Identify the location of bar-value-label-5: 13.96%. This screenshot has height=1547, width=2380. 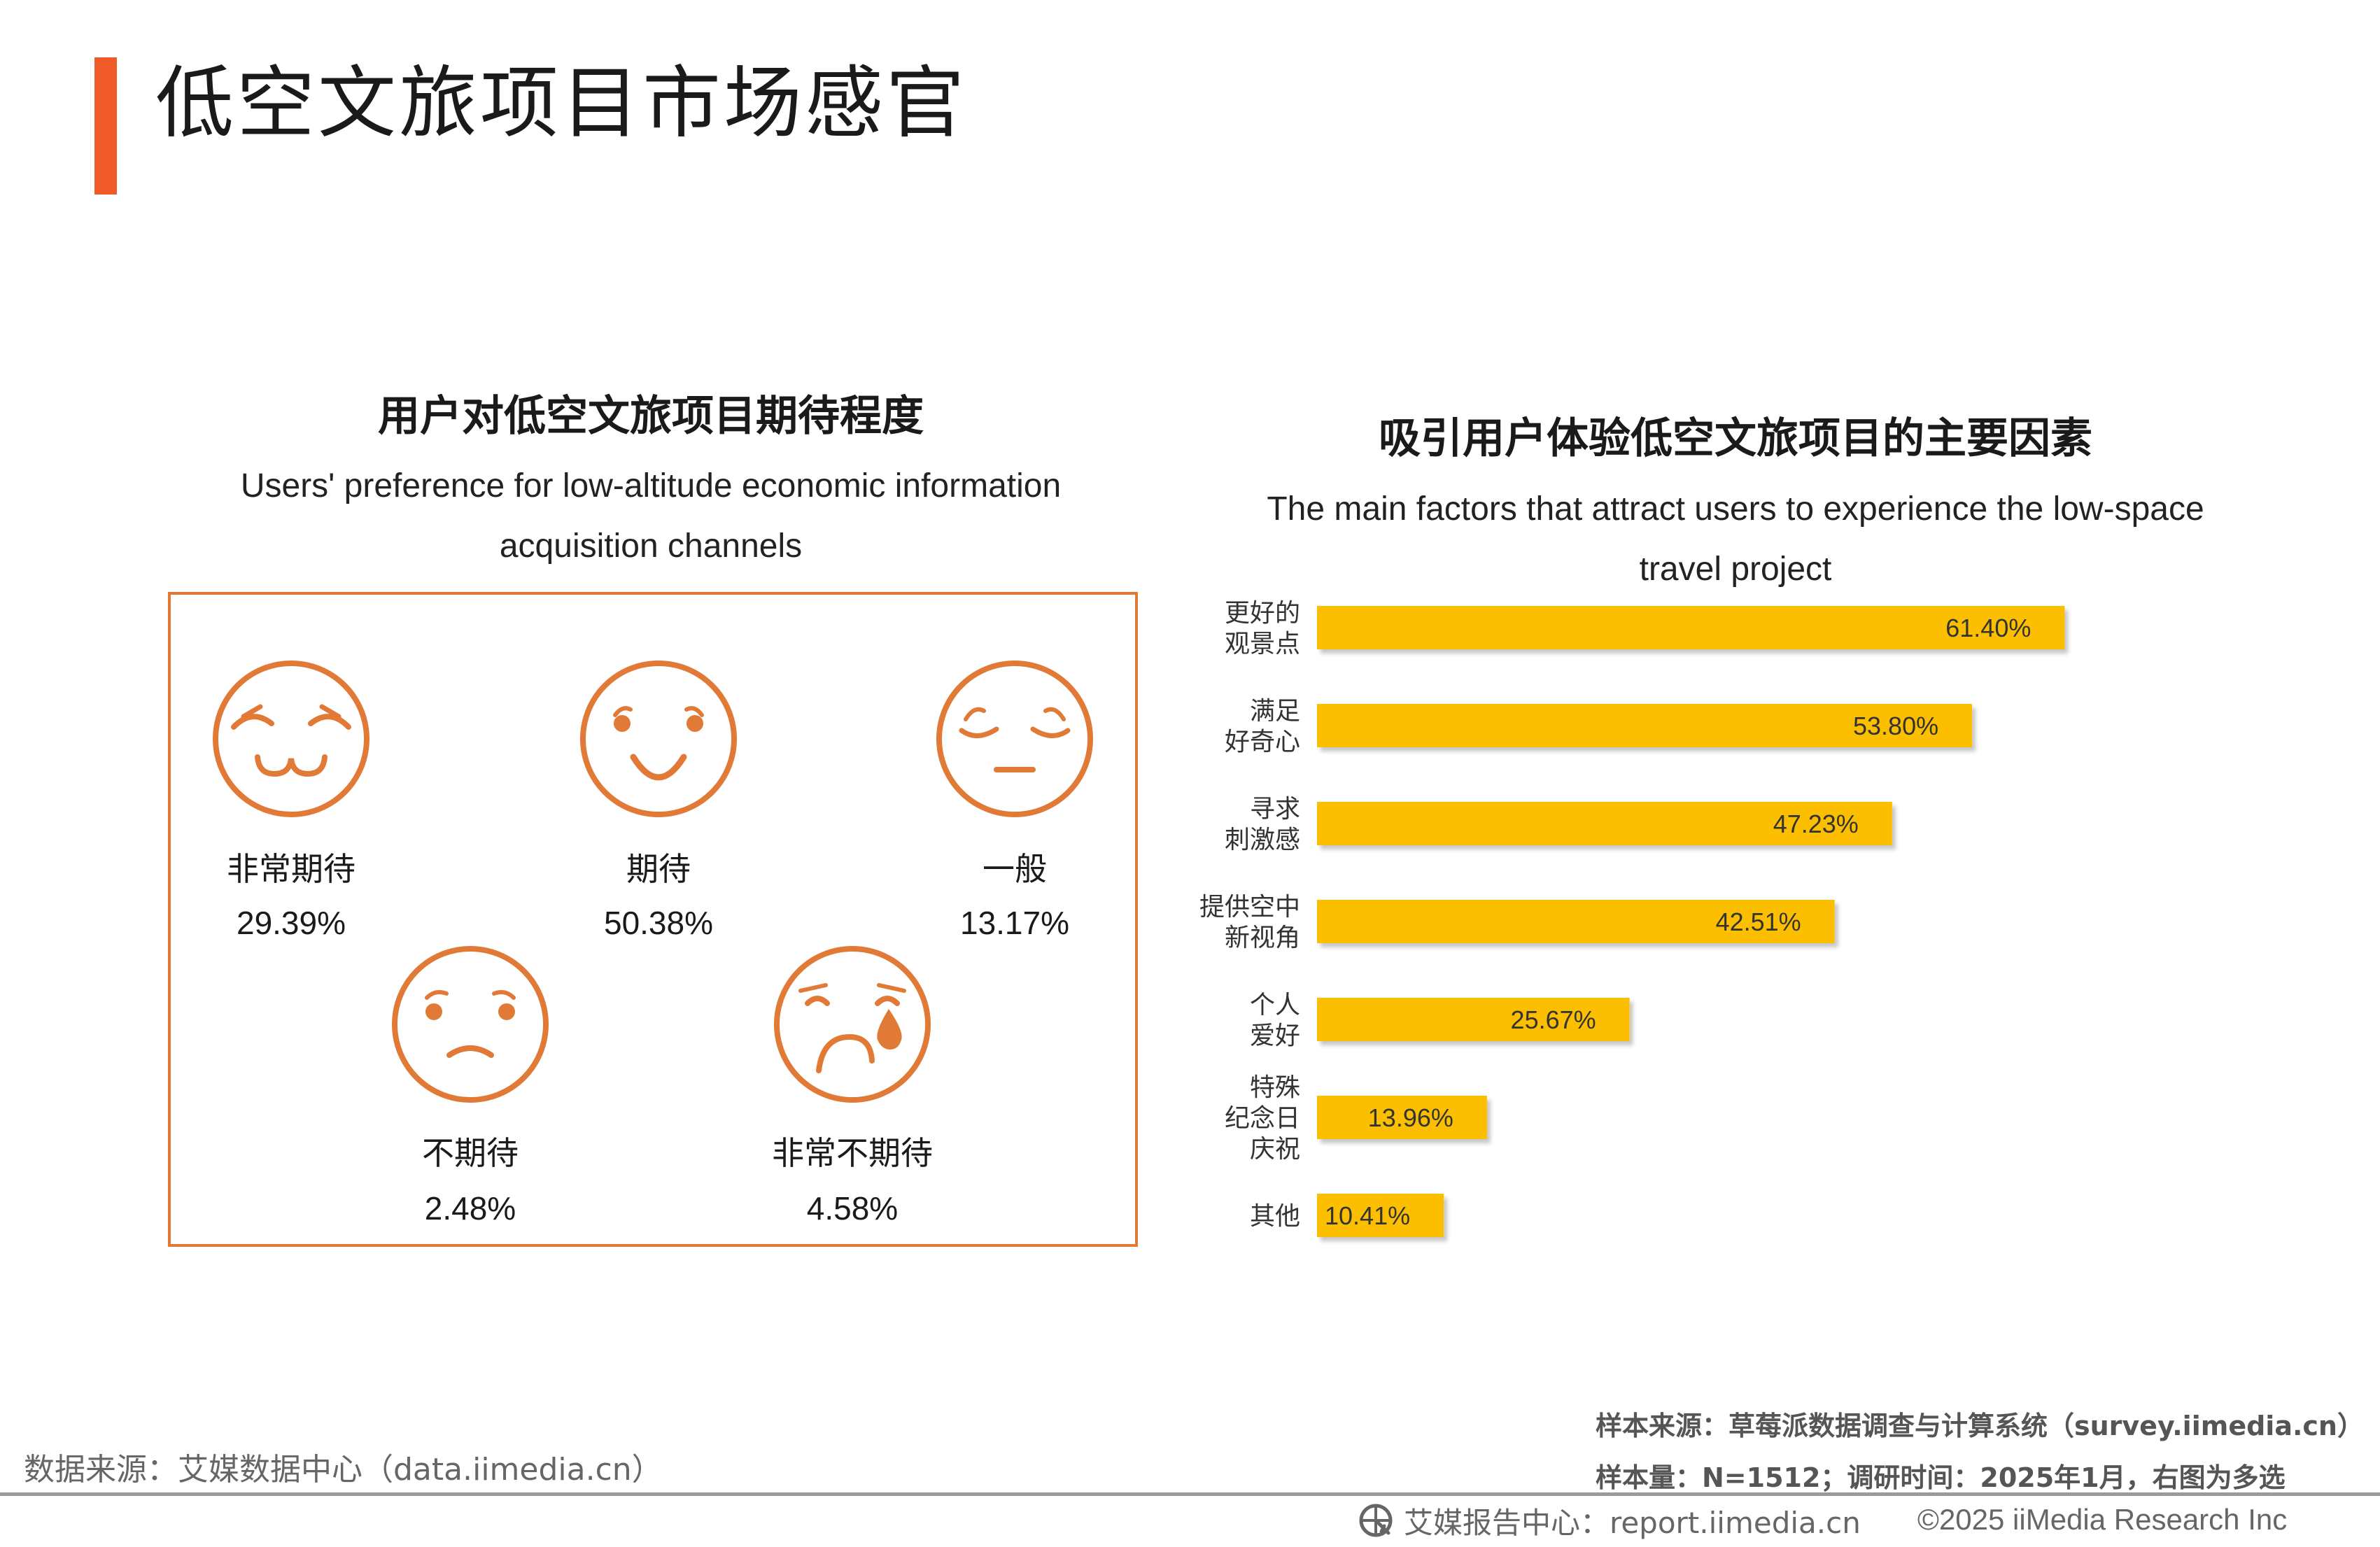
(1410, 1117).